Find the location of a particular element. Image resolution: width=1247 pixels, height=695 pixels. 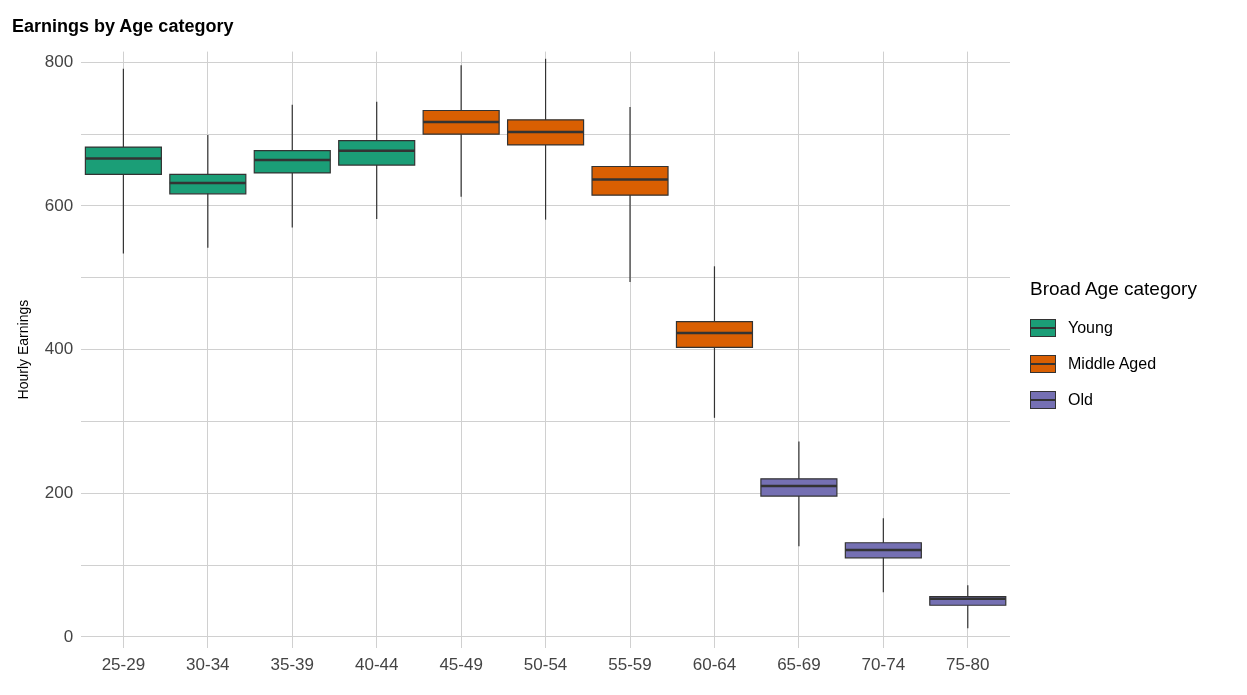

y-tick-label: 600 is located at coordinates (59, 205).